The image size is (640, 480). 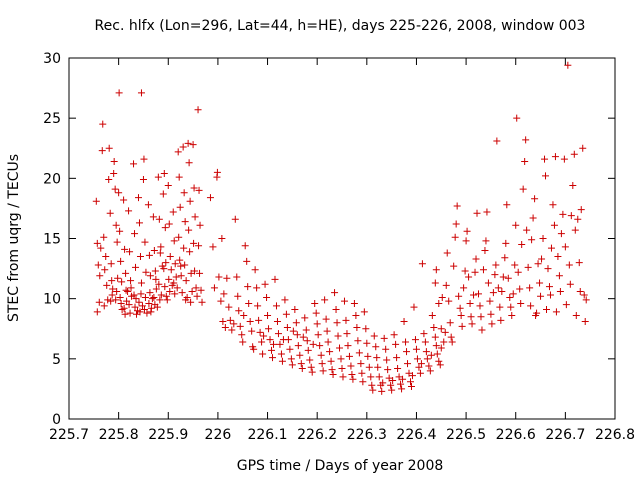 What do you see at coordinates (516, 435) in the screenshot?
I see `x-tick-label: 226.6` at bounding box center [516, 435].